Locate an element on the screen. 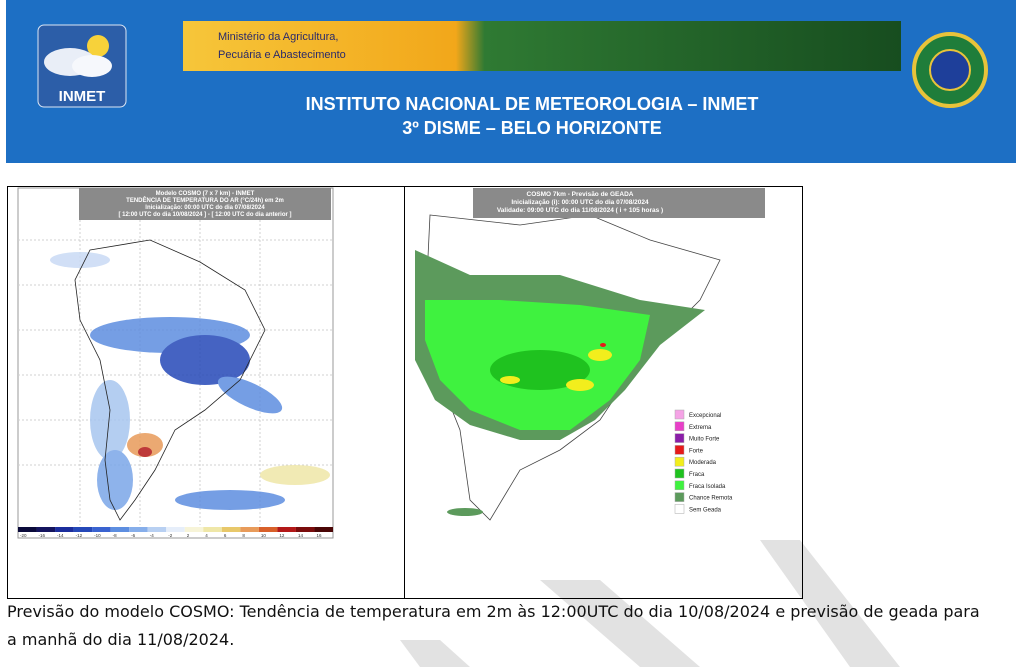 The image size is (1024, 667). legend-label: Chance Remota is located at coordinates (711, 499).